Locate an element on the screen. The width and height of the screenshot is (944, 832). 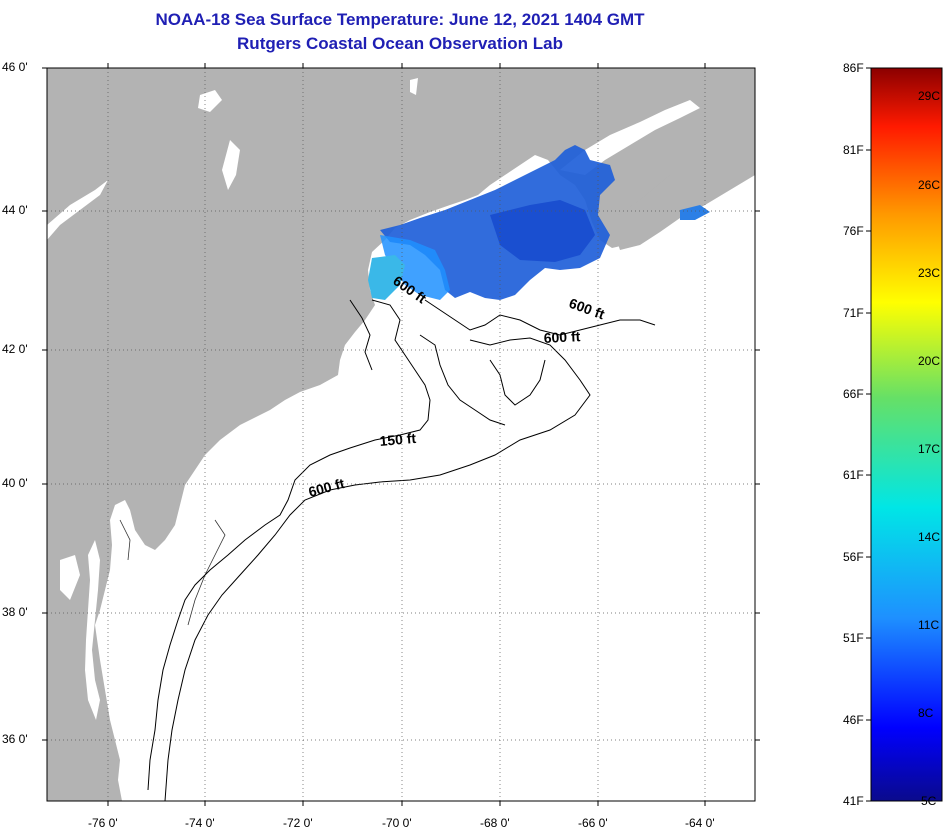
cb-c-11: 11C is located at coordinates (929, 625).